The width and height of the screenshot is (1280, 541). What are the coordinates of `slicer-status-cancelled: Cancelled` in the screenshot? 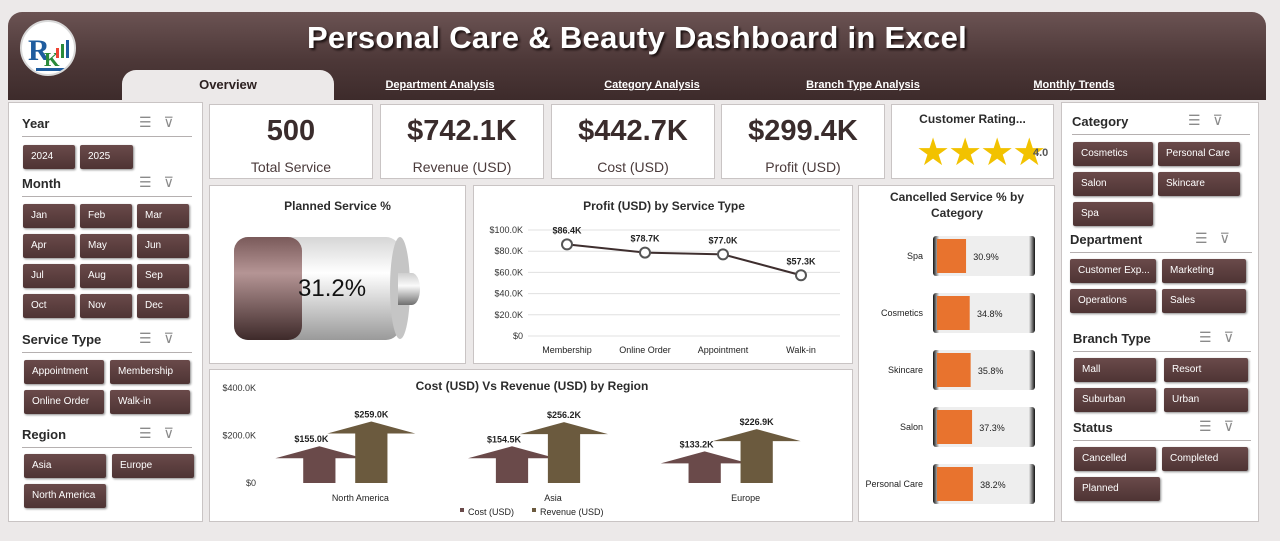 It's located at (1115, 459).